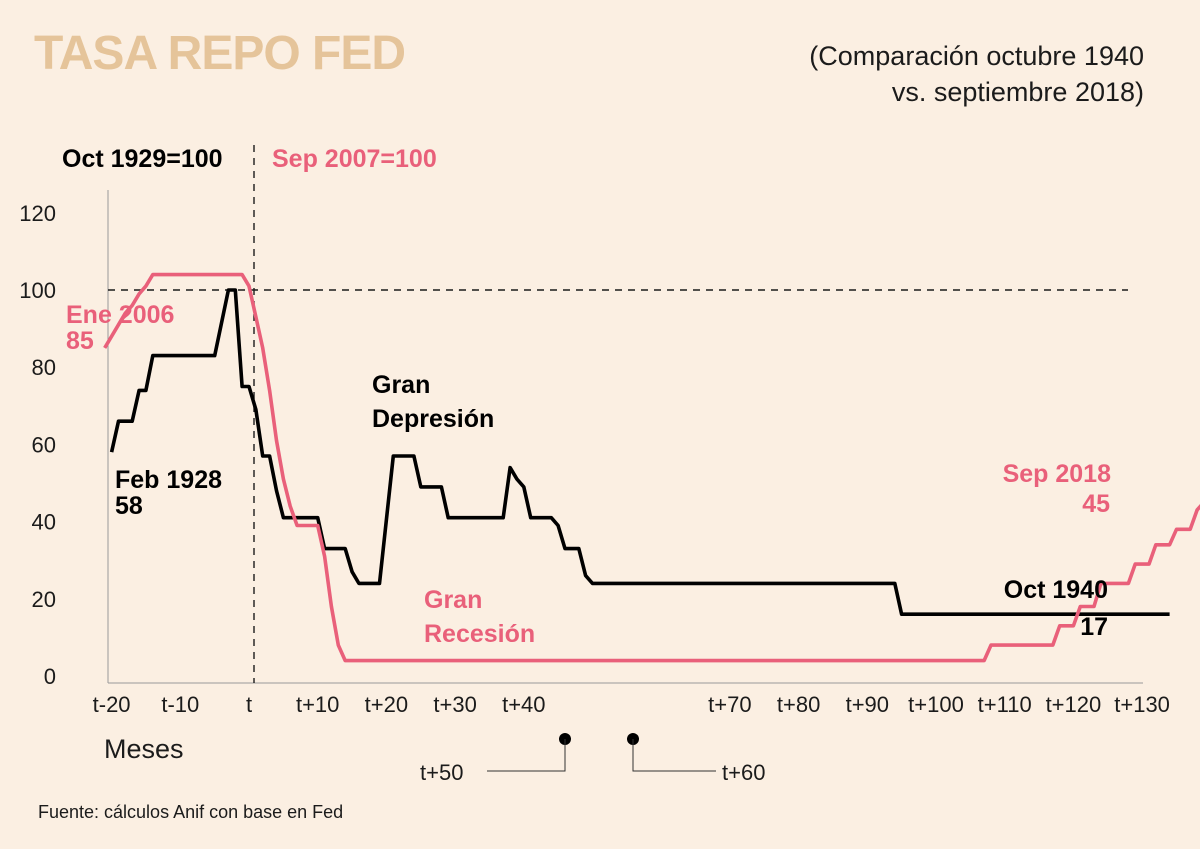 This screenshot has width=1200, height=849. Describe the element at coordinates (479, 634) in the screenshot. I see `annotation-gran-rec2: Recesión` at that location.